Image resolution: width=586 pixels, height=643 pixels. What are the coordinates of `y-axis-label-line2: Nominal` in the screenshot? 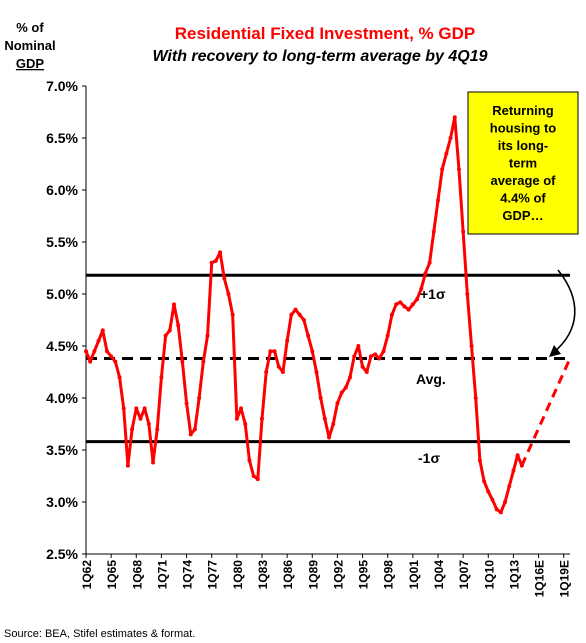 It's located at (29, 45).